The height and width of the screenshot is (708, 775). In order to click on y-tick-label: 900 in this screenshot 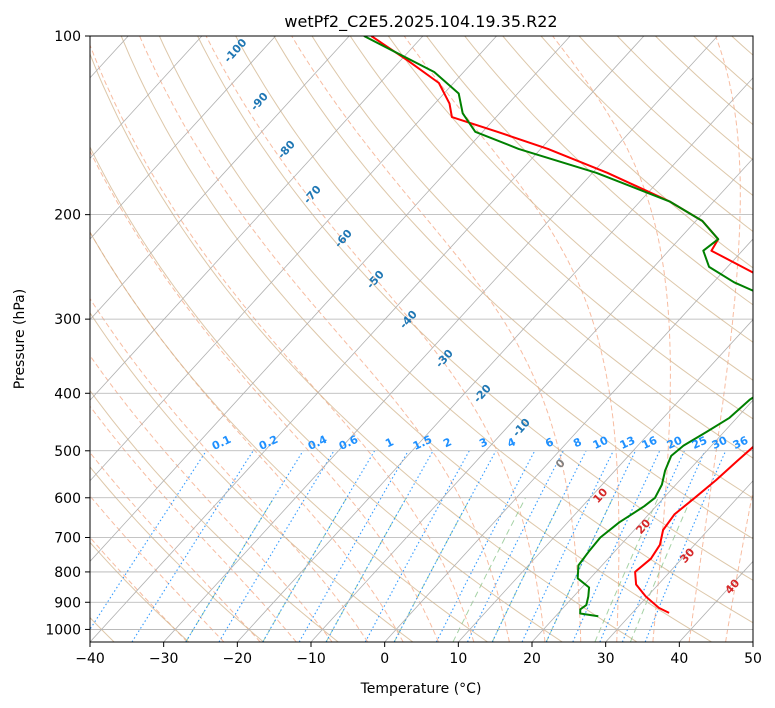, I will do `click(67, 603)`.